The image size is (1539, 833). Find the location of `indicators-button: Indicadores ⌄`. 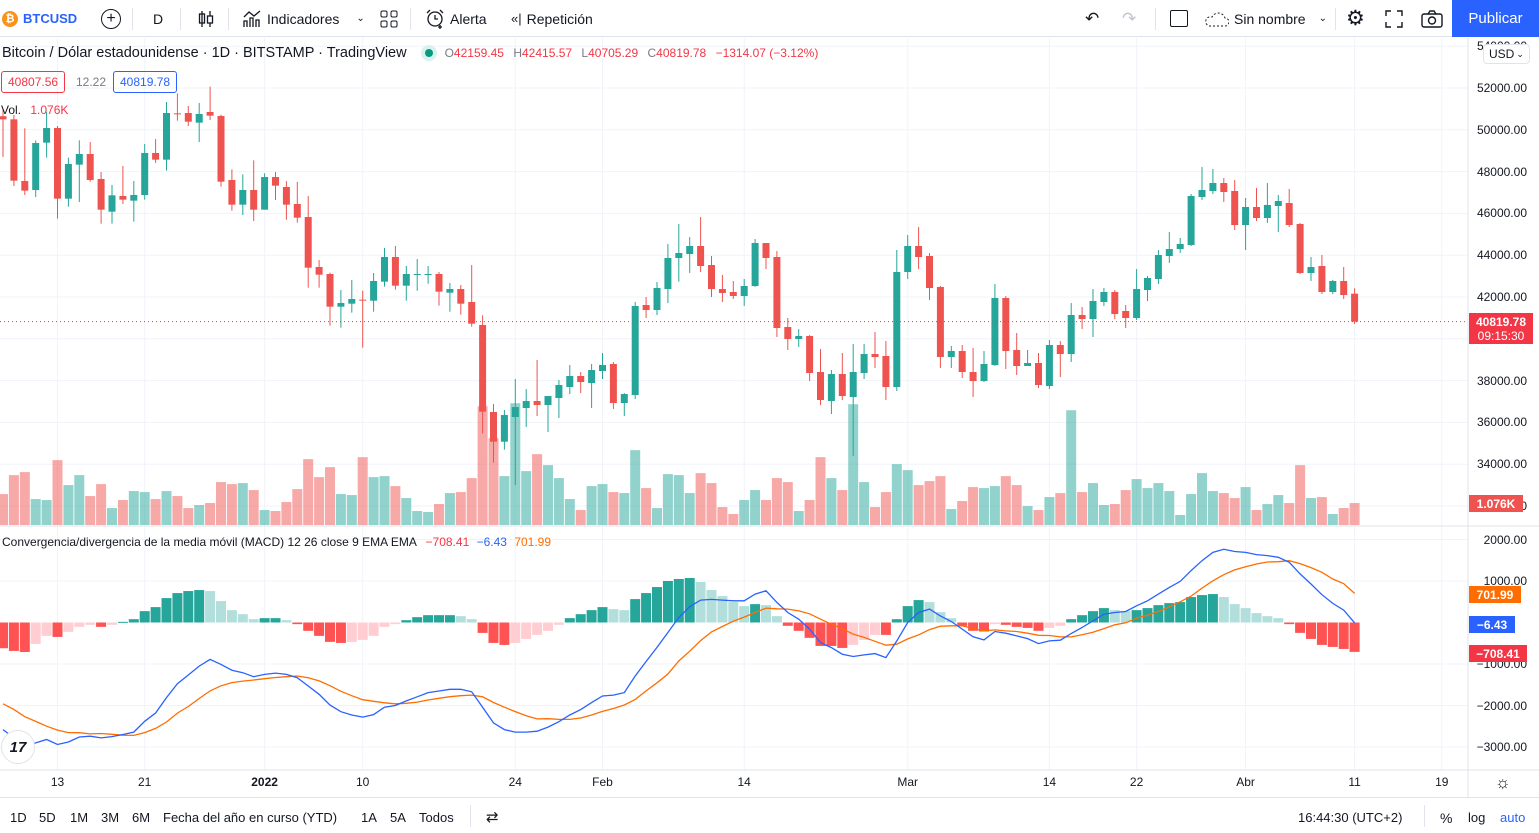

indicators-button: Indicadores ⌄ is located at coordinates (303, 18).